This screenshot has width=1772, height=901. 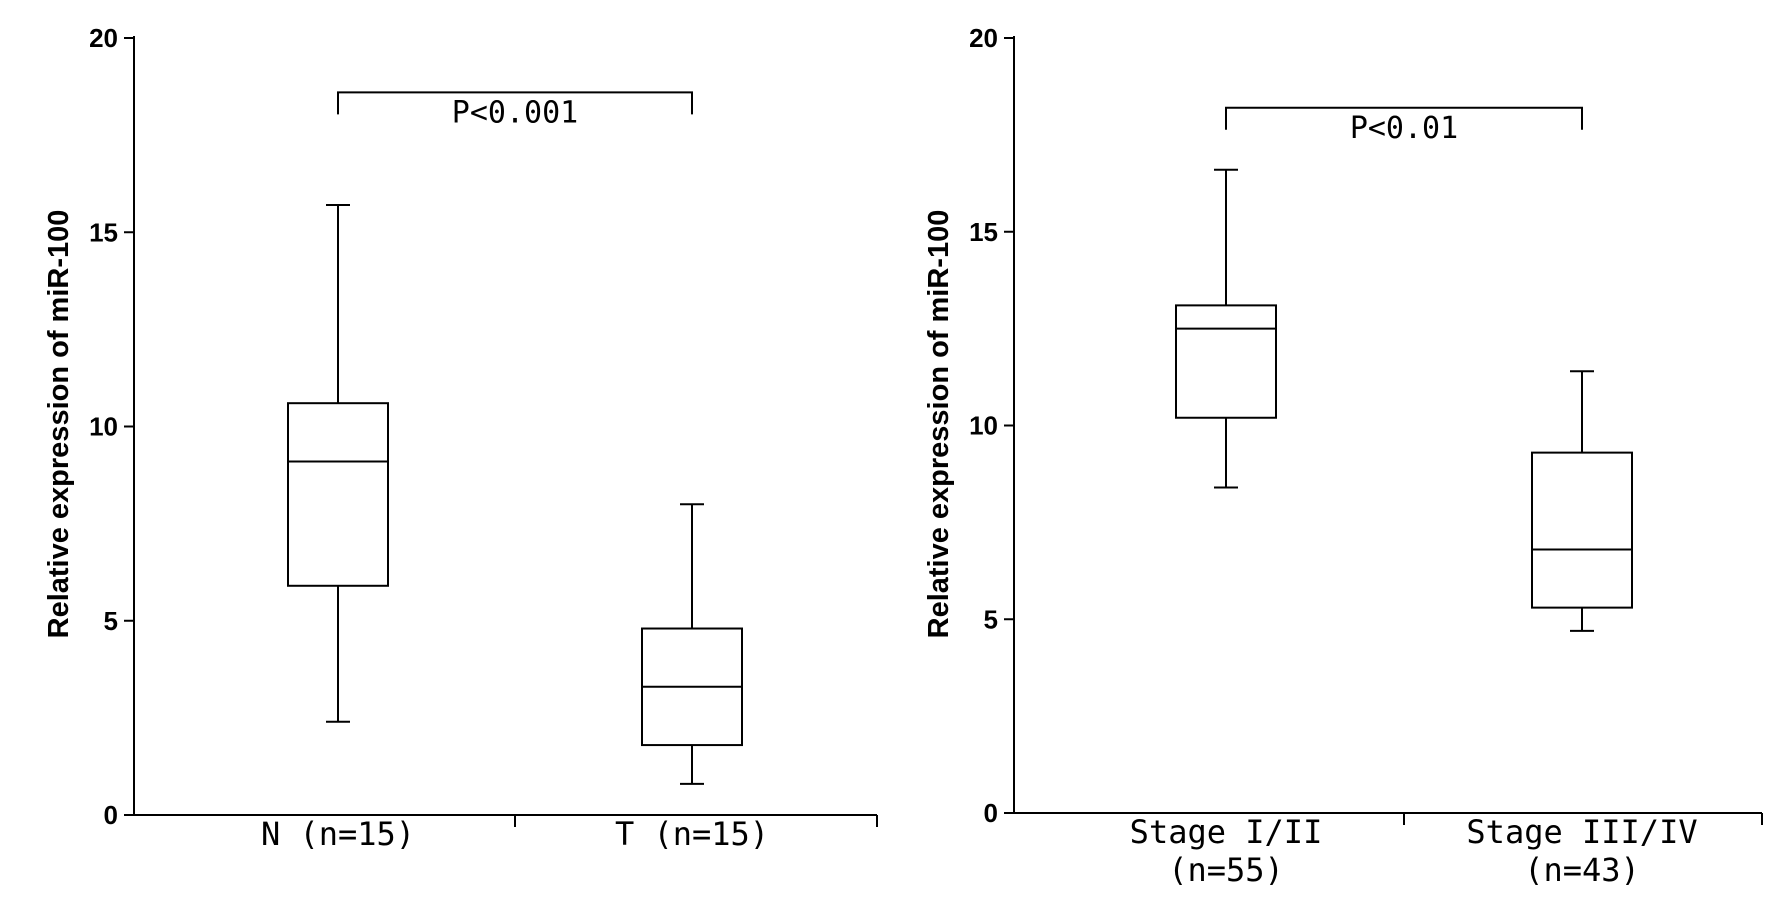 What do you see at coordinates (991, 619) in the screenshot?
I see `panel-2-y-tick-label: 5` at bounding box center [991, 619].